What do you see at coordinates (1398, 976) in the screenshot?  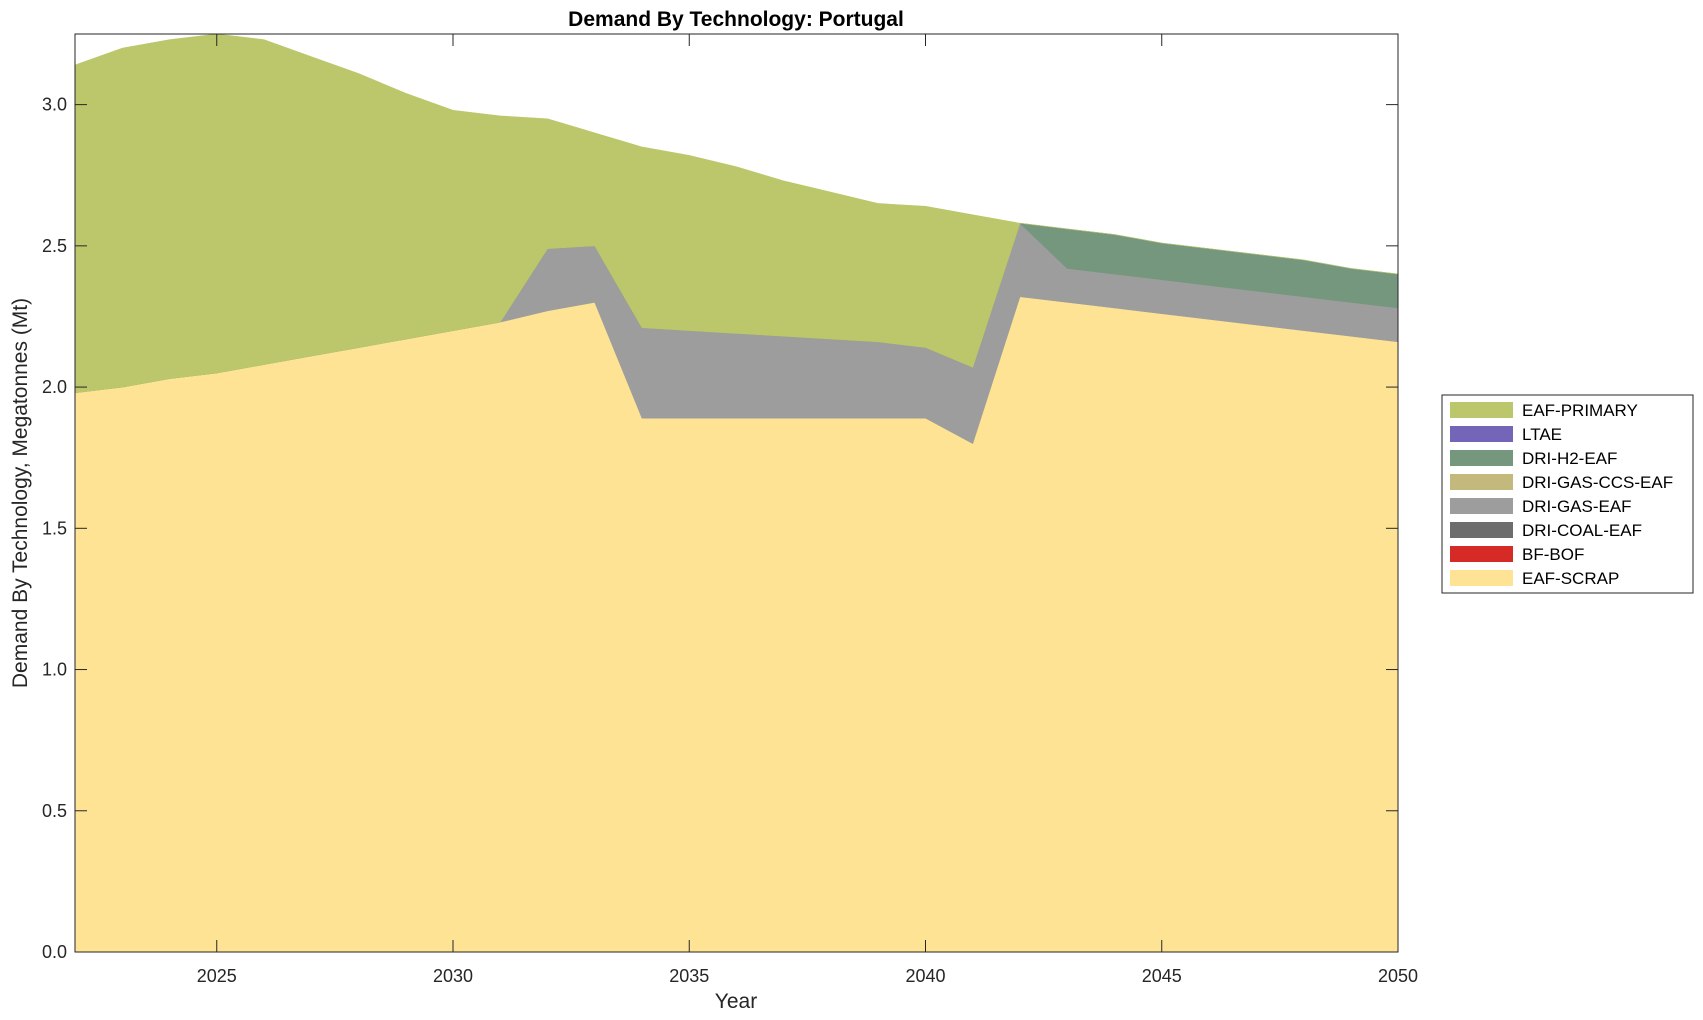 I see `x-tick-label: 2050` at bounding box center [1398, 976].